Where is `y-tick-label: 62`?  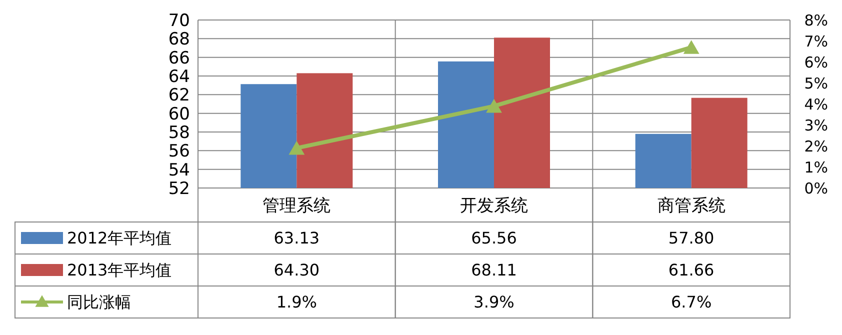 y-tick-label: 62 is located at coordinates (179, 96).